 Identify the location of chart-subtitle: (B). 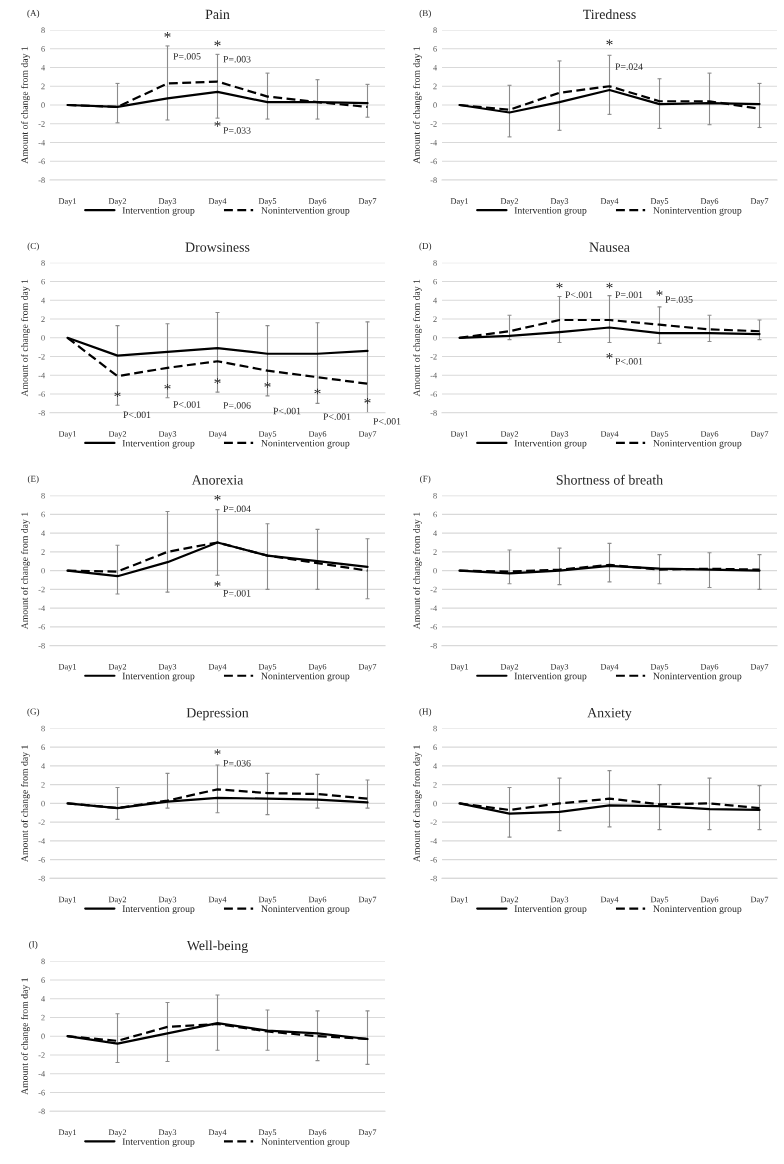
(425, 13).